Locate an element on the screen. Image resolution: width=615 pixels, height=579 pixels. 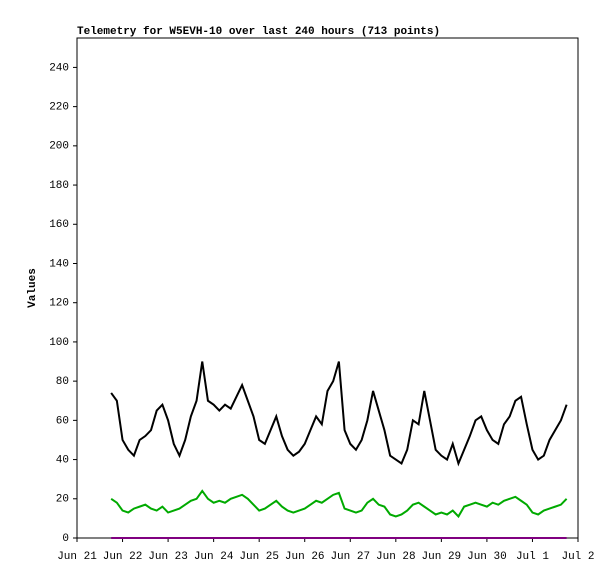
y-tick-label: 0 is located at coordinates (65, 539).